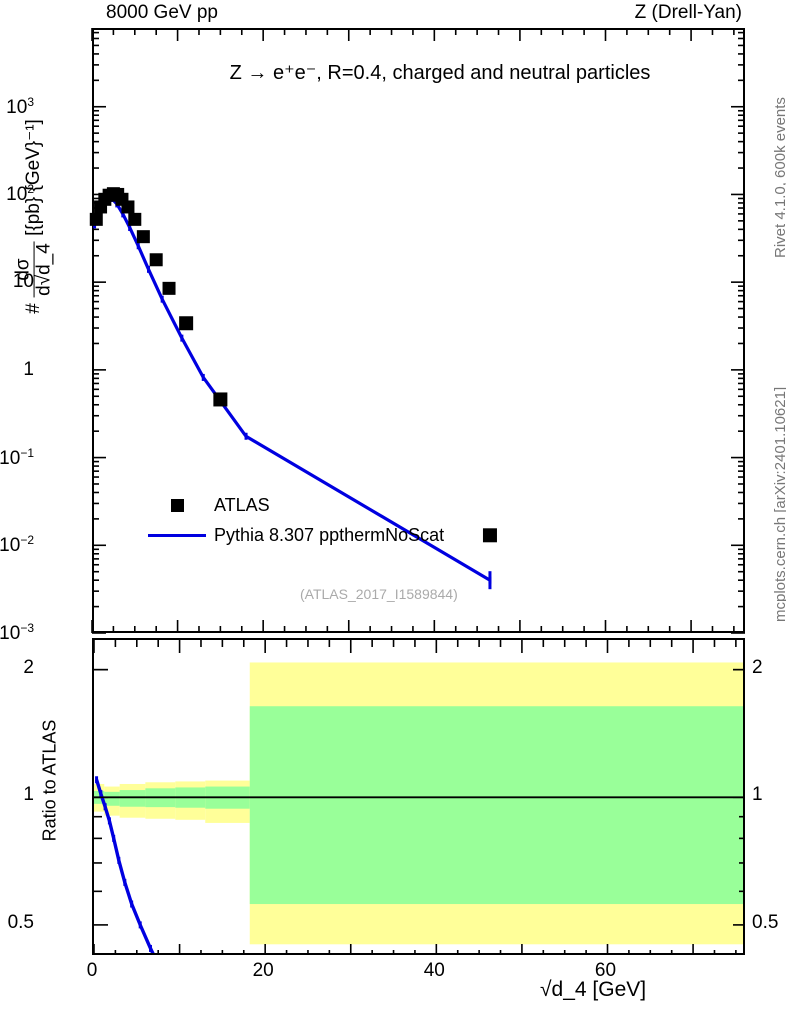  What do you see at coordinates (605, 970) in the screenshot?
I see `x-tick-label: 60` at bounding box center [605, 970].